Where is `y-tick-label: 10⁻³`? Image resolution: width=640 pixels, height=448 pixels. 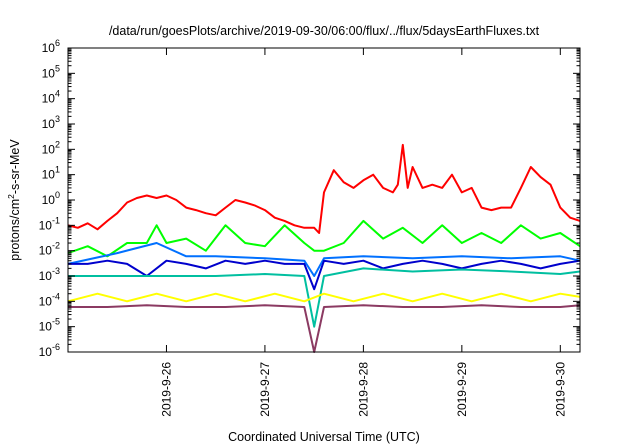 y-tick-label: 10⁻³ is located at coordinates (49, 274).